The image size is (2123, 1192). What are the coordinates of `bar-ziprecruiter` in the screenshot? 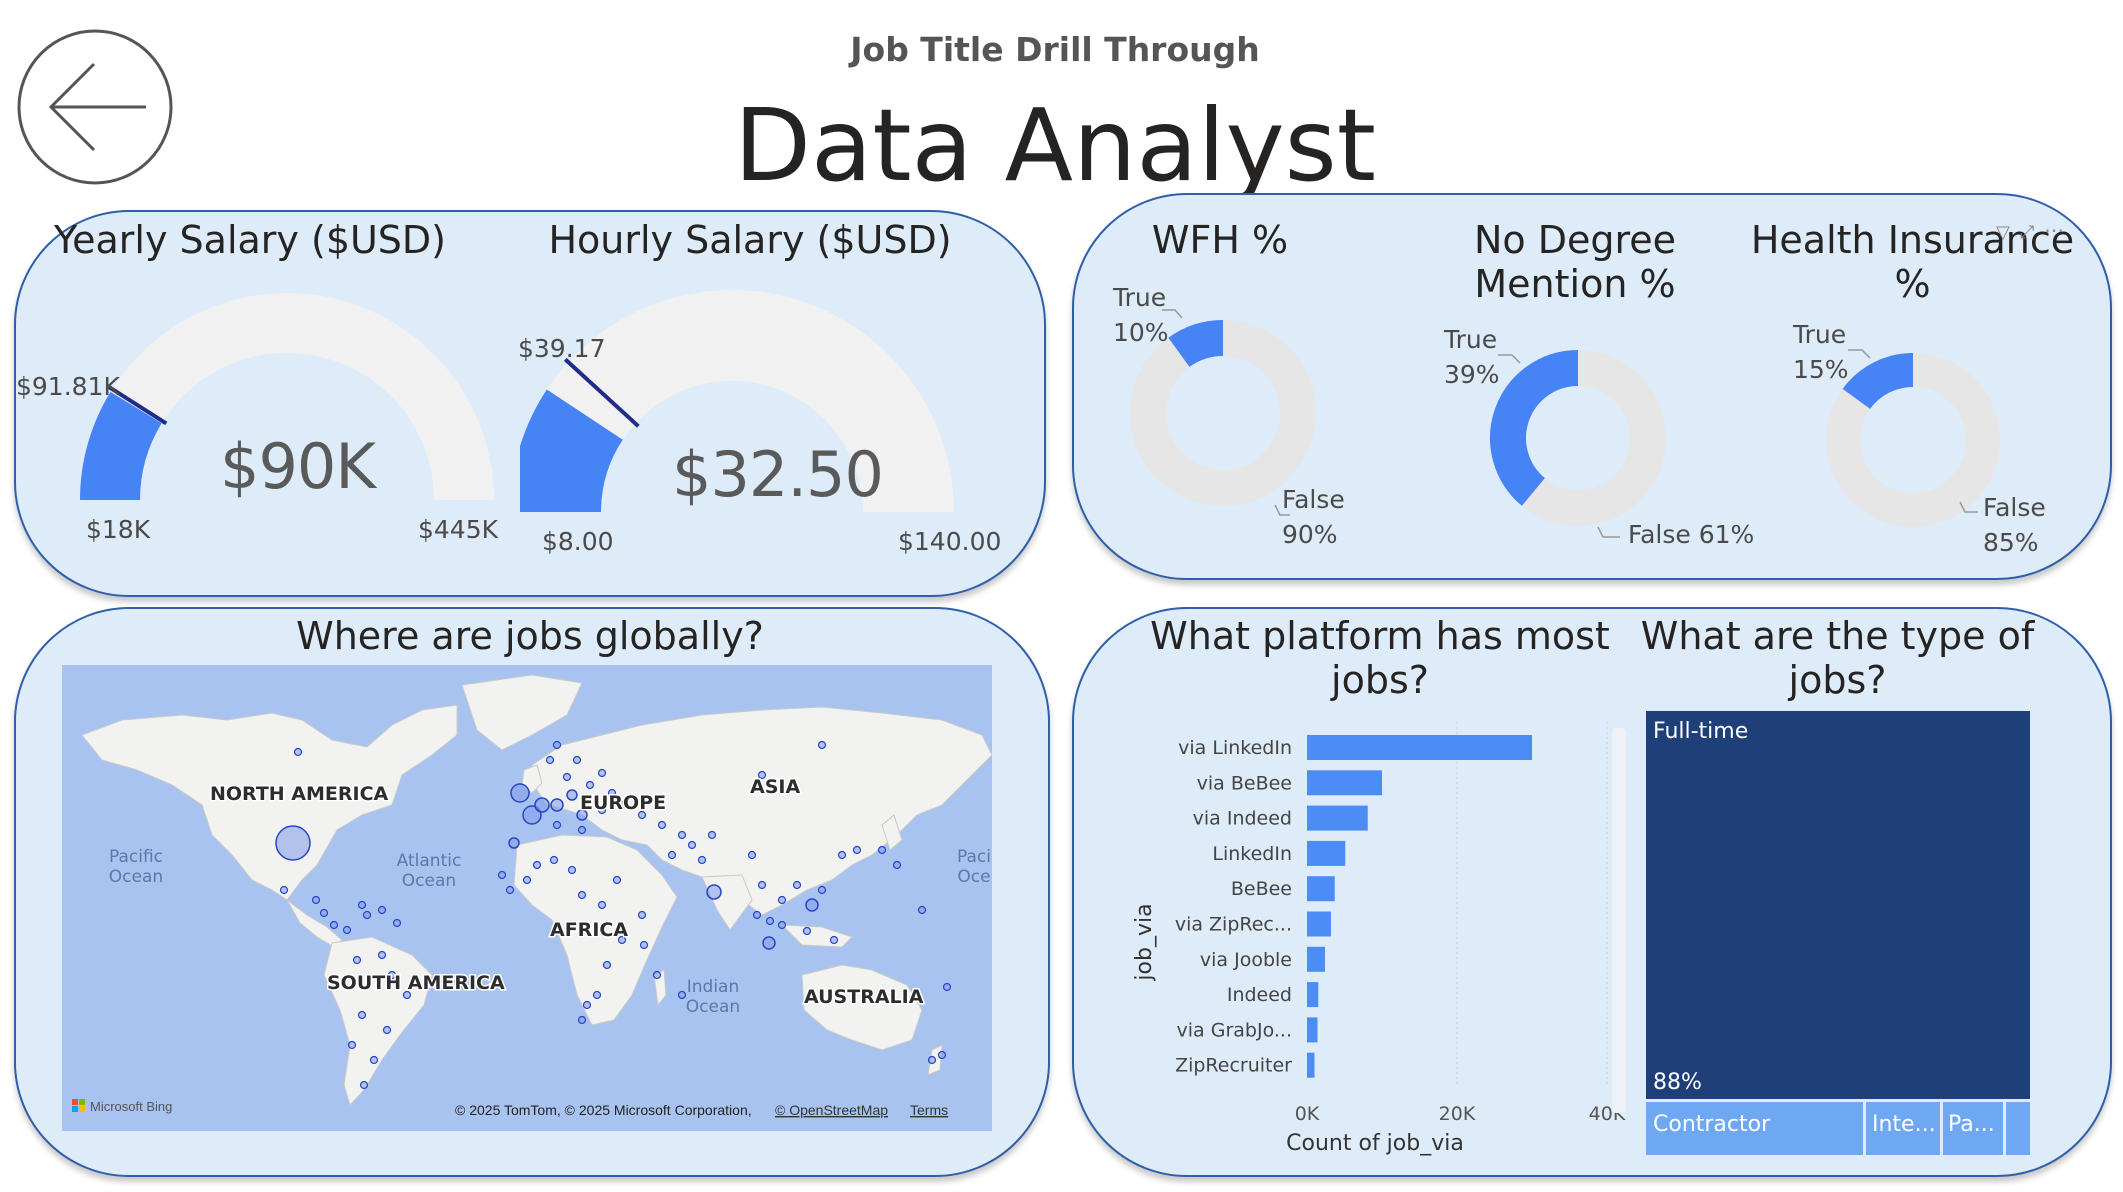 It's located at (1311, 1065).